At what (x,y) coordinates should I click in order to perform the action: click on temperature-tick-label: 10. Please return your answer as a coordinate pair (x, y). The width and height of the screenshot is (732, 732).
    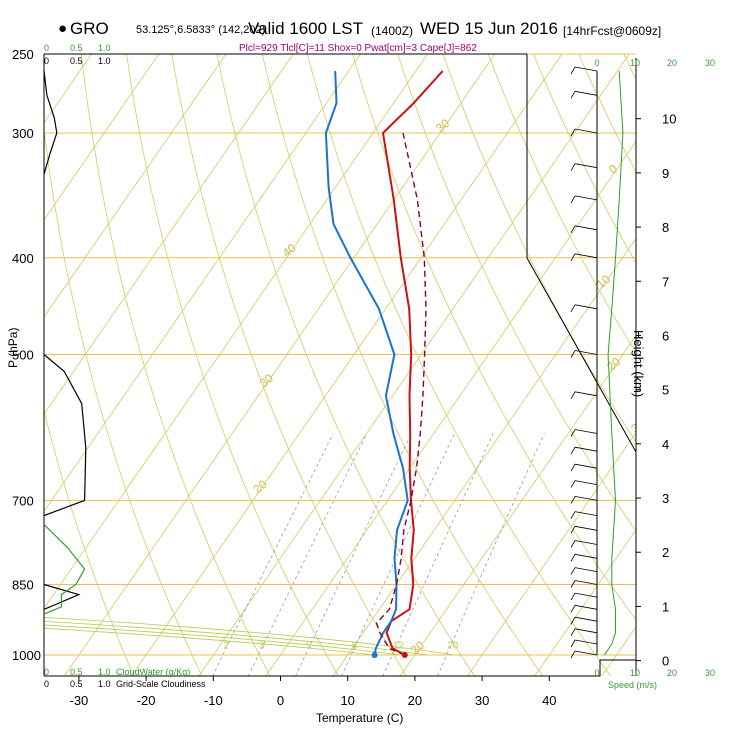
    Looking at the image, I should click on (347, 700).